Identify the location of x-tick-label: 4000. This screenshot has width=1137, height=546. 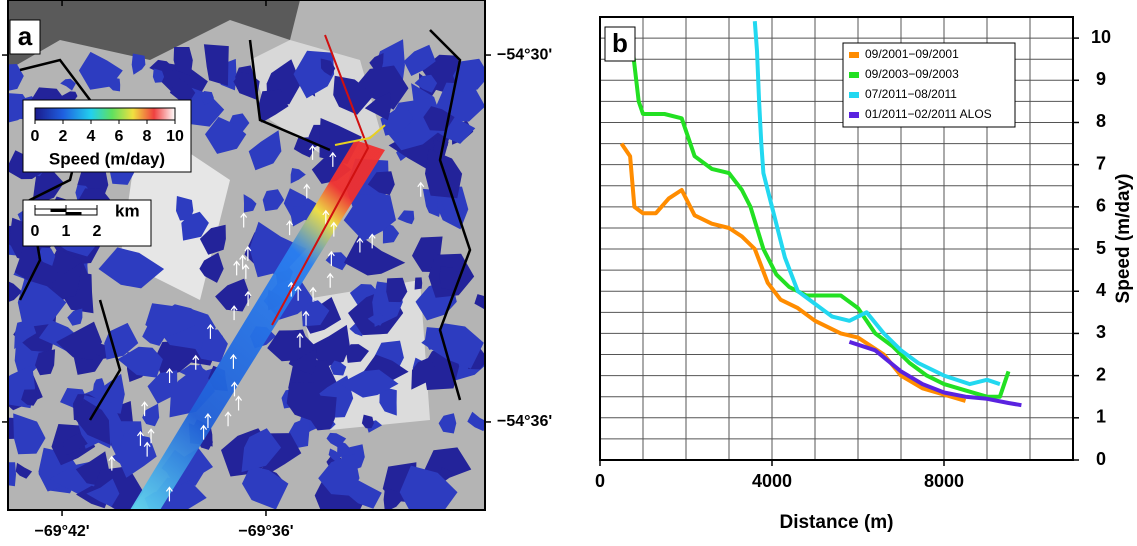
(772, 481).